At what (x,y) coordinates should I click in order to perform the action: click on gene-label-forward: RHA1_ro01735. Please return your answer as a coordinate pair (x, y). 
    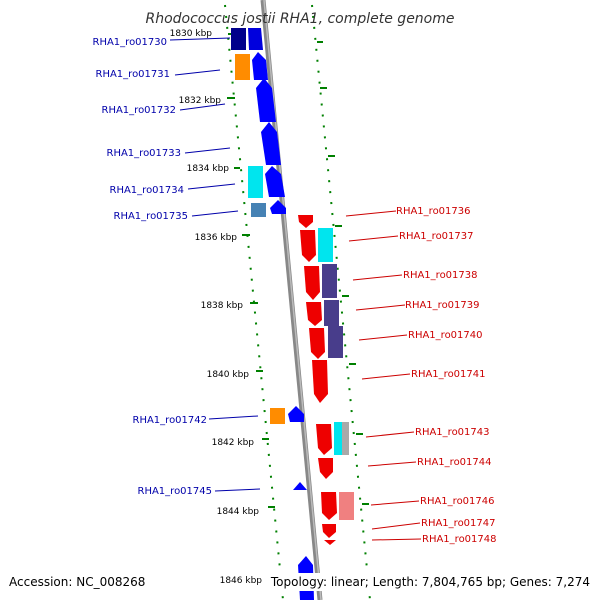
    Looking at the image, I should click on (151, 216).